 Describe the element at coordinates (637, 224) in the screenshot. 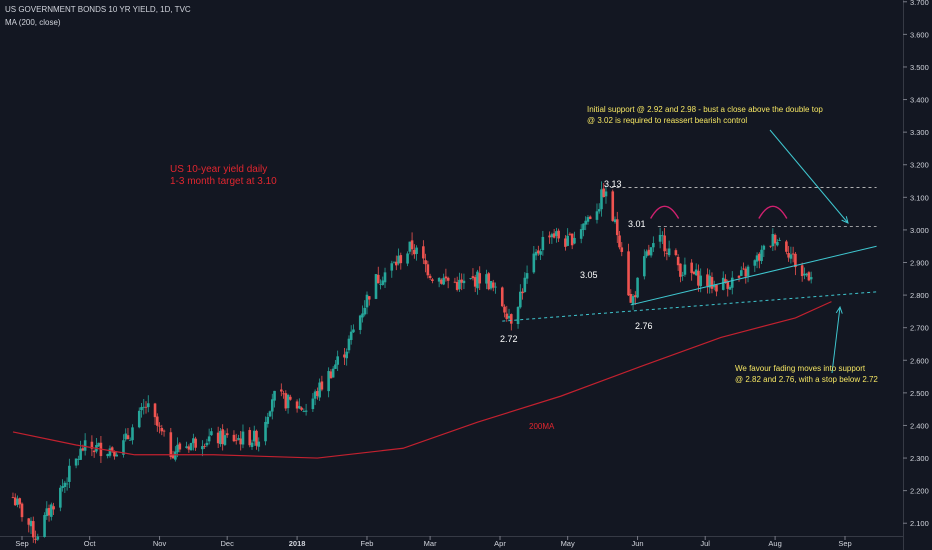

I see `level-label-301: 3.01` at that location.